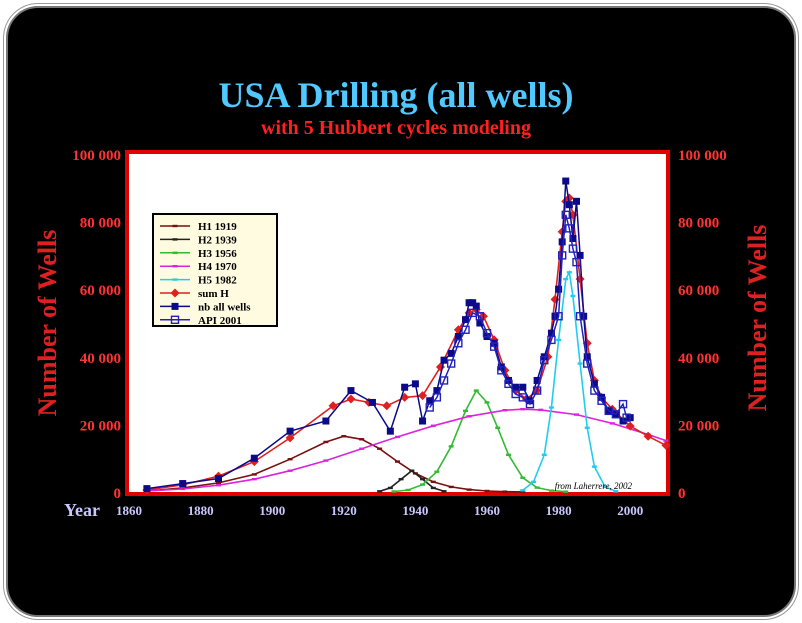  Describe the element at coordinates (682, 494) in the screenshot. I see `y-tick-right: 0` at that location.